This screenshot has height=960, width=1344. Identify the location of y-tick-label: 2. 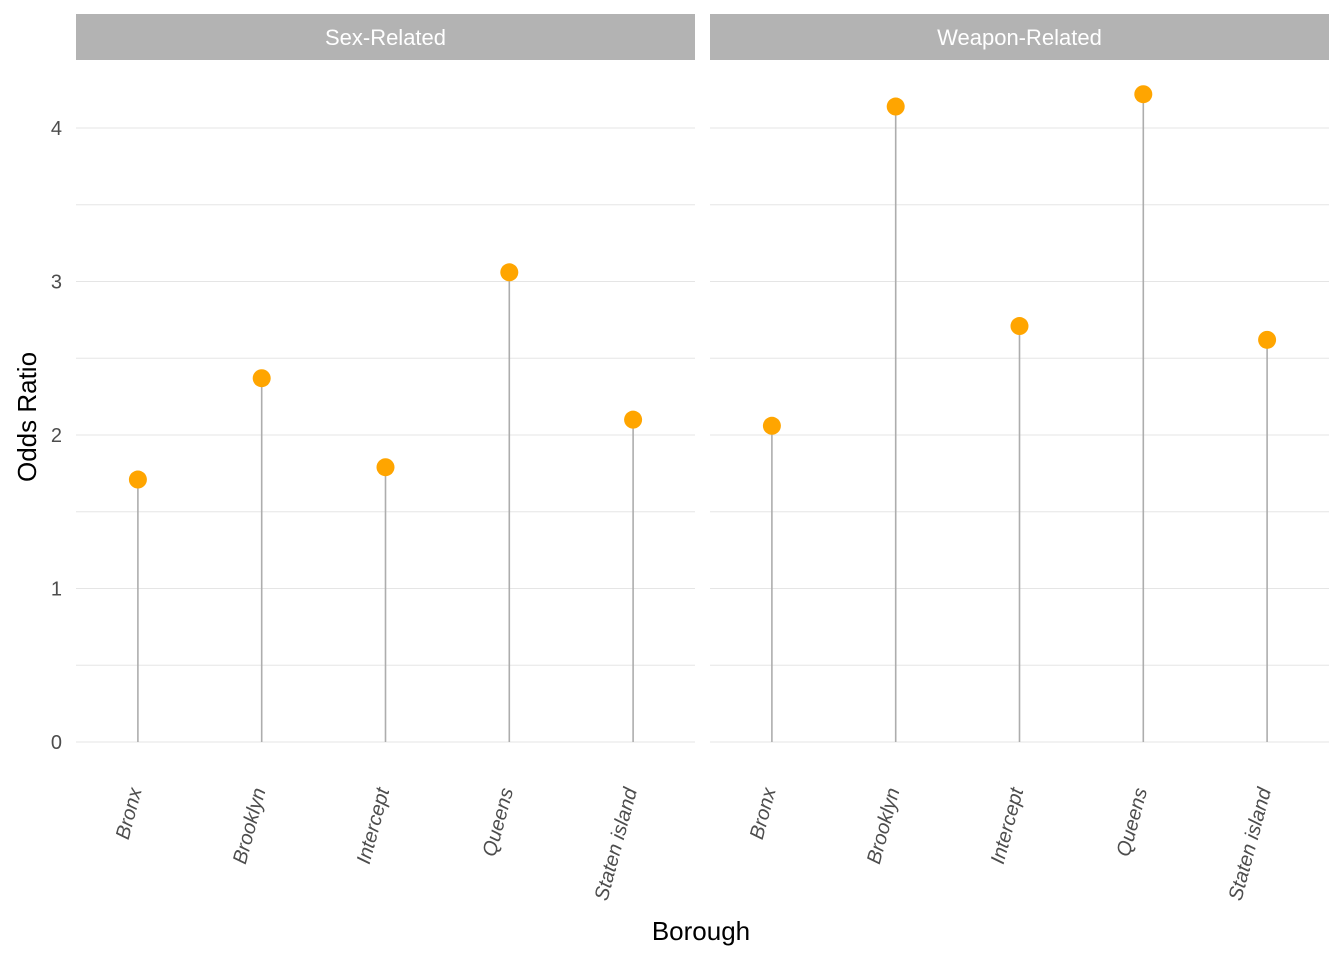
(56, 436).